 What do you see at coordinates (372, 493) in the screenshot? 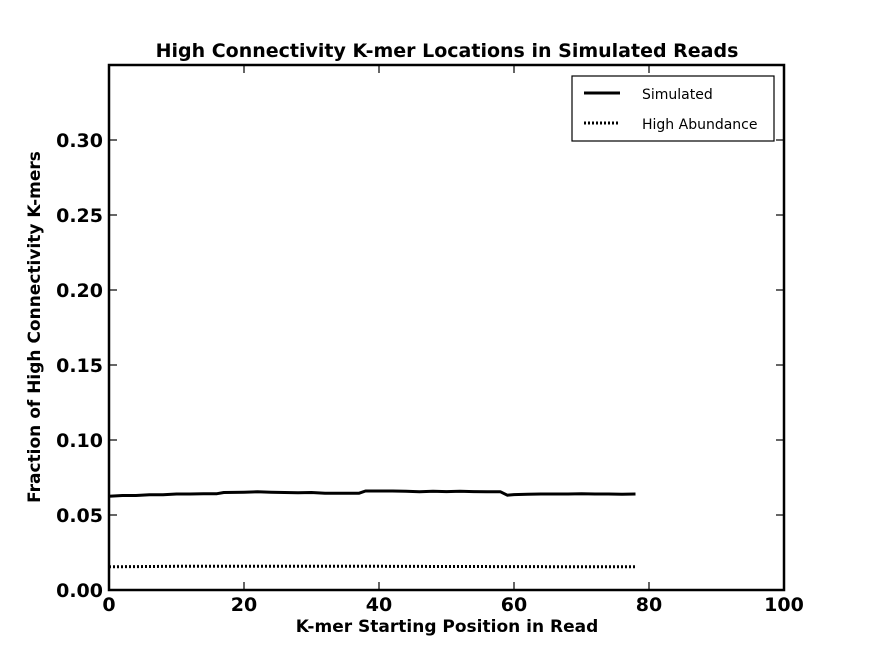
I see `series-line-simulated` at bounding box center [372, 493].